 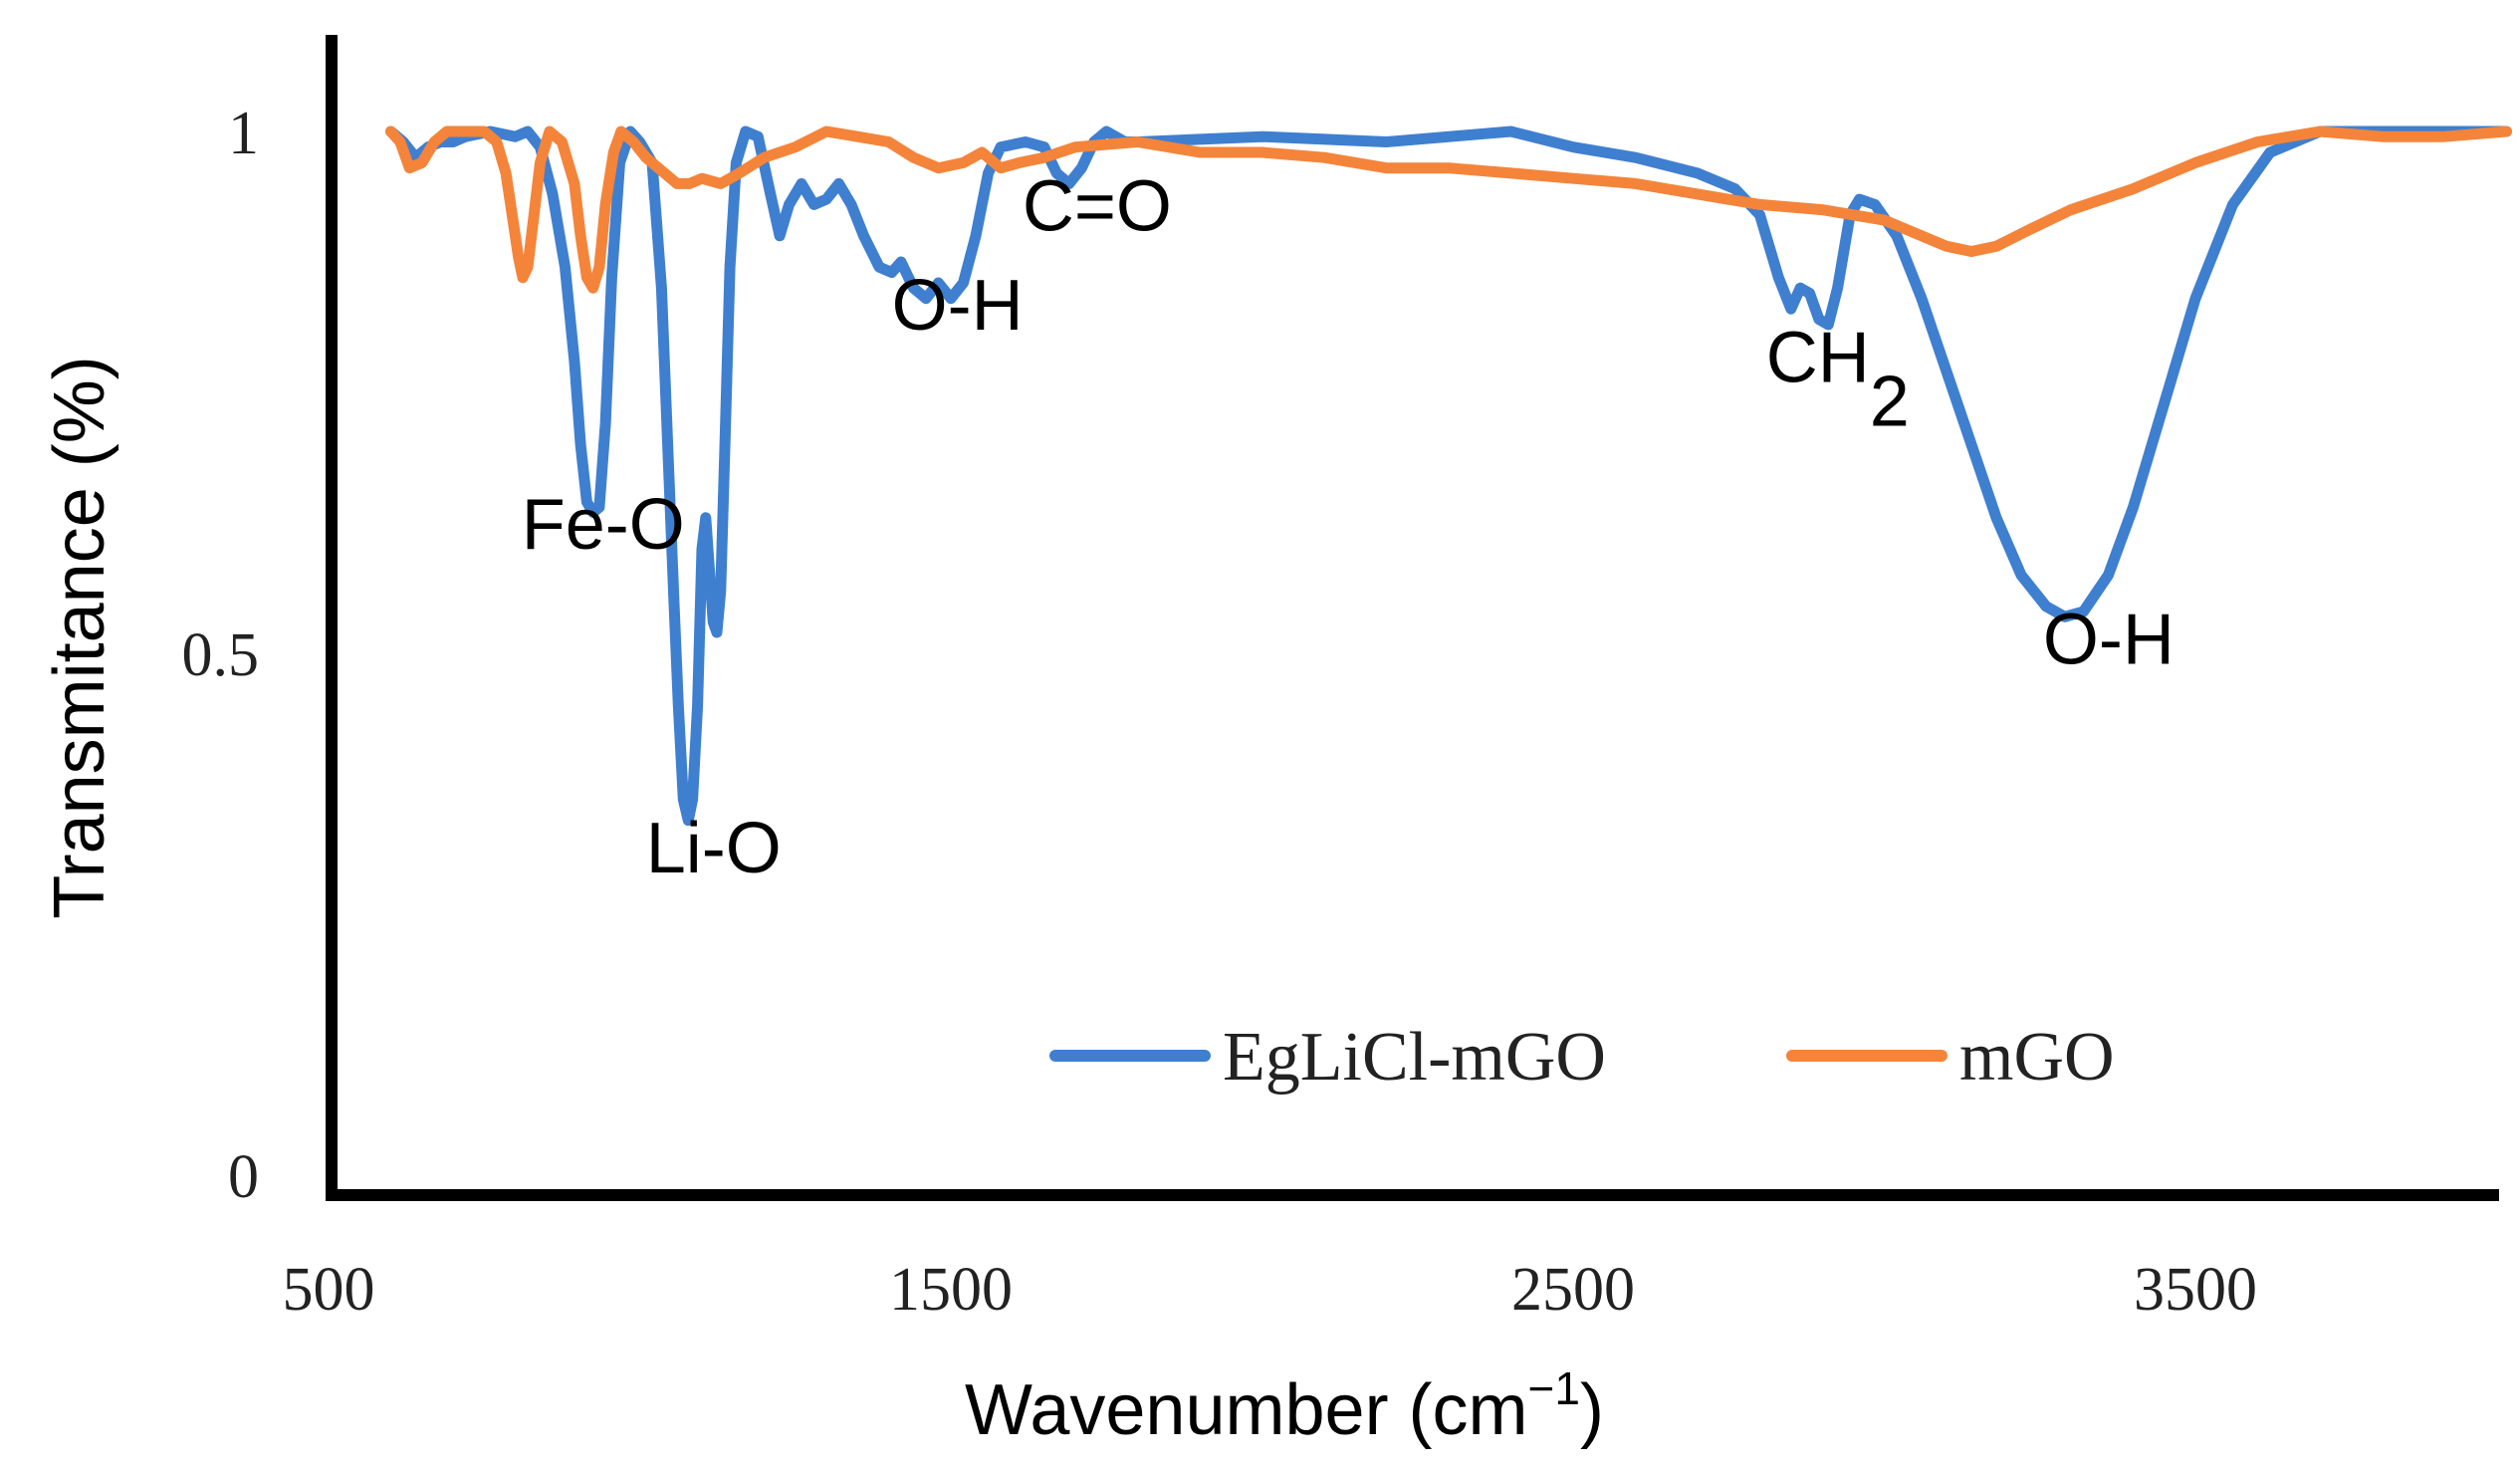 What do you see at coordinates (603, 525) in the screenshot?
I see `peak-label: Fe-O` at bounding box center [603, 525].